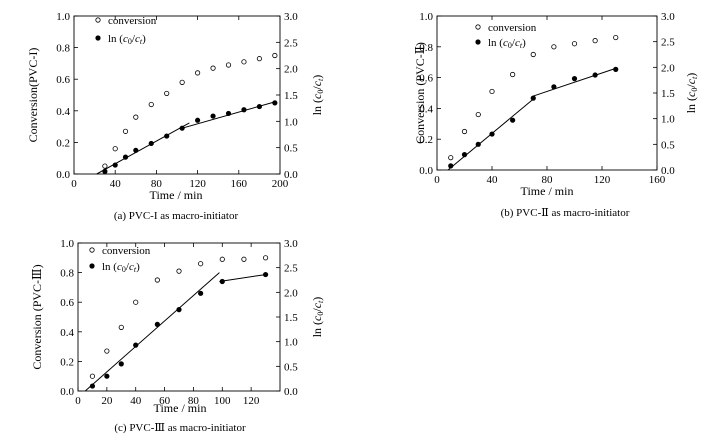 This screenshot has width=718, height=448. I want to click on legend-label-conversion: conversion, so click(126, 251).